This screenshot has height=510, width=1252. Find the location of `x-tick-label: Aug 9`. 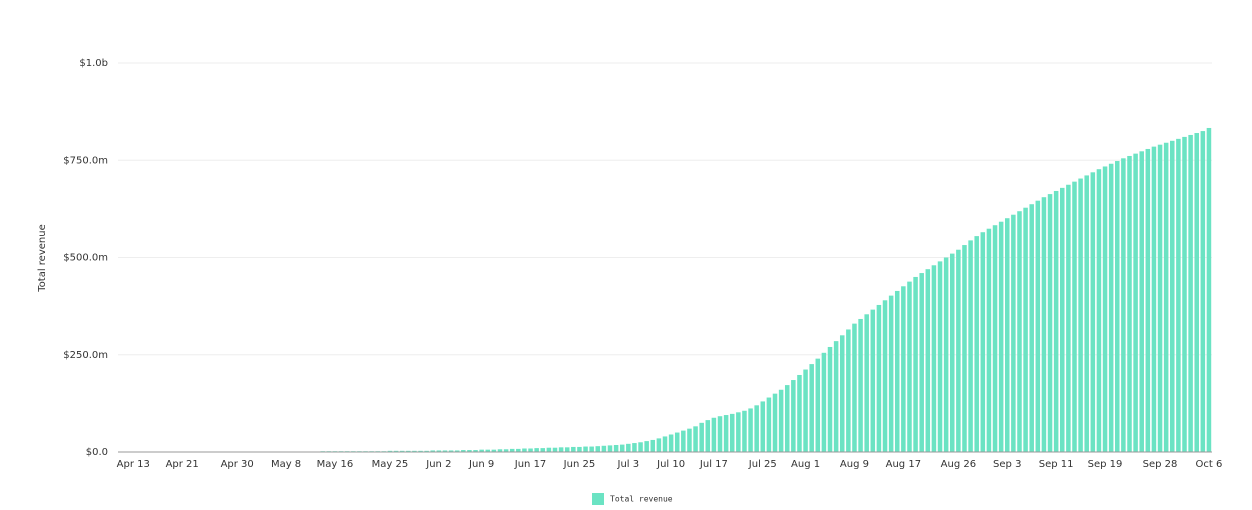

x-tick-label: Aug 9 is located at coordinates (854, 464).